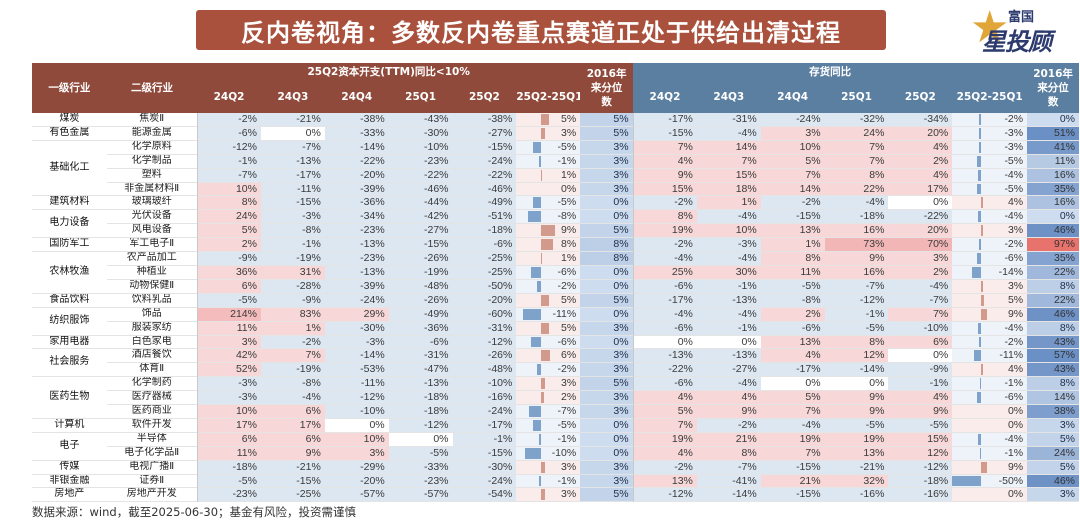  Describe the element at coordinates (69, 445) in the screenshot. I see `level1-industry: 电子` at that location.